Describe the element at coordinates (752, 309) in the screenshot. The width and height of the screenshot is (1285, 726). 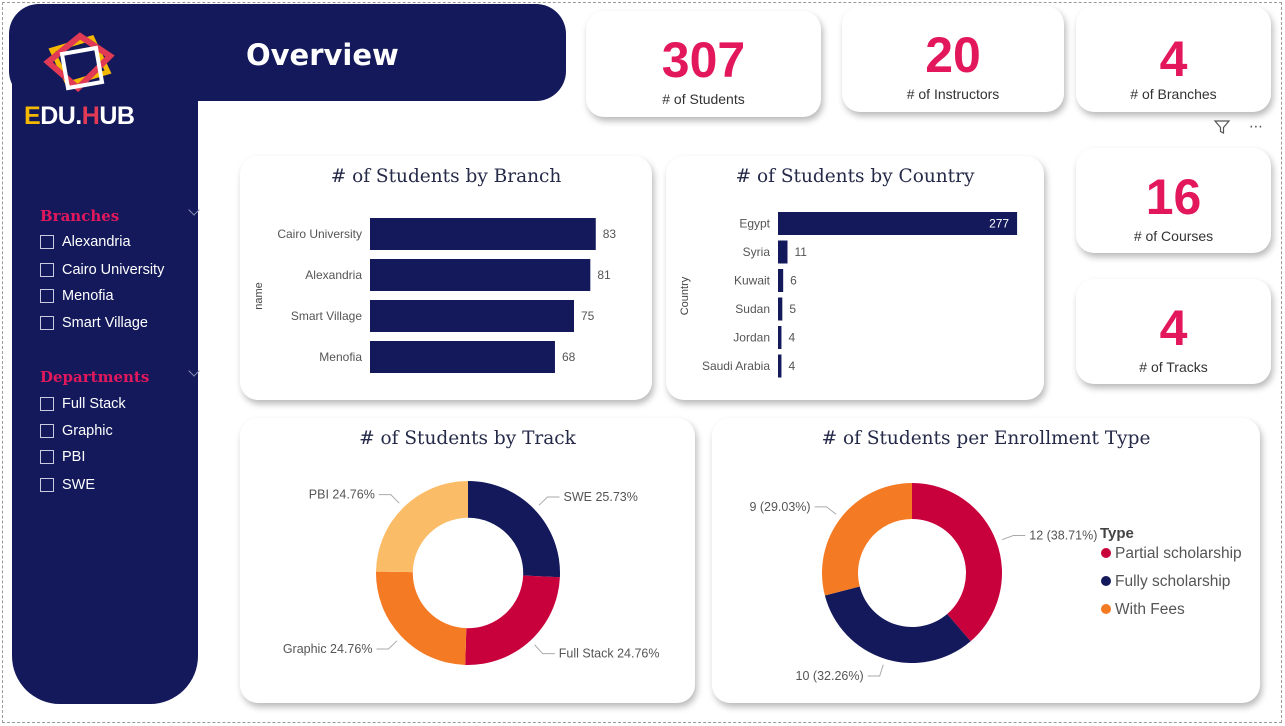
I see `tick-label: Sudan` at that location.